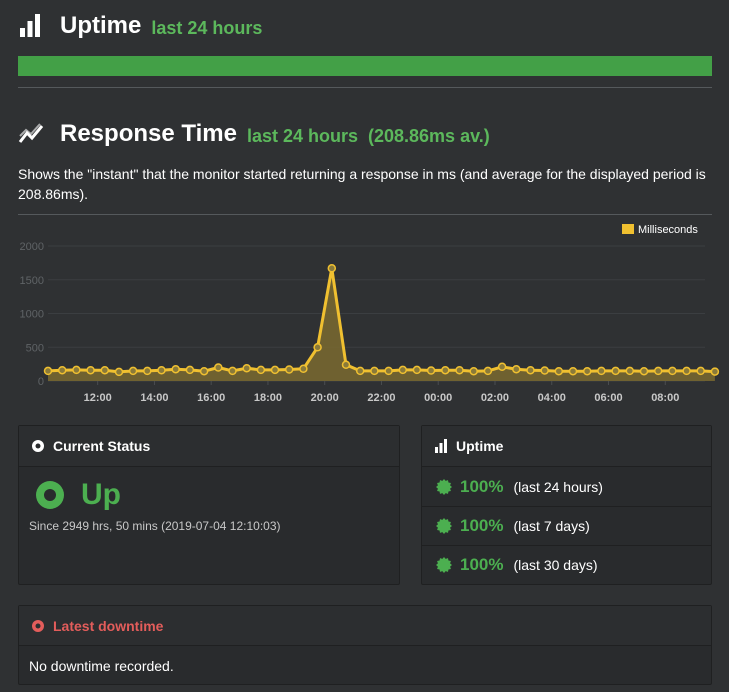  What do you see at coordinates (207, 27) in the screenshot?
I see `uptime-subtitle: last 24 hours` at bounding box center [207, 27].